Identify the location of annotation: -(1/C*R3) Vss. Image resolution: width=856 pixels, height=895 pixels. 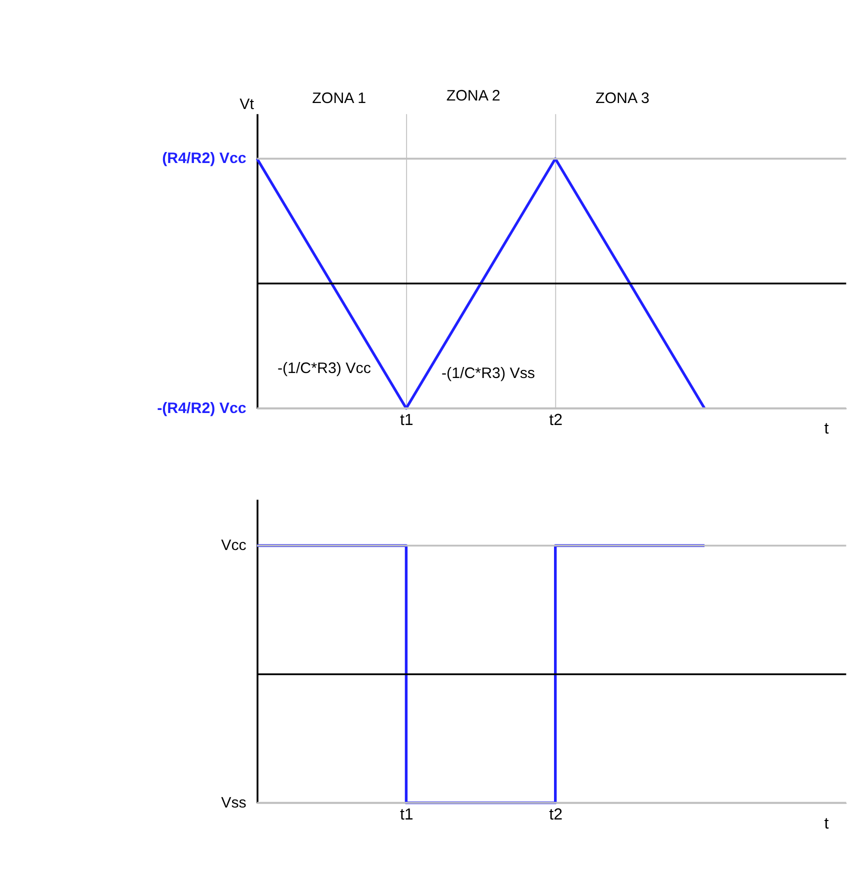
(488, 373).